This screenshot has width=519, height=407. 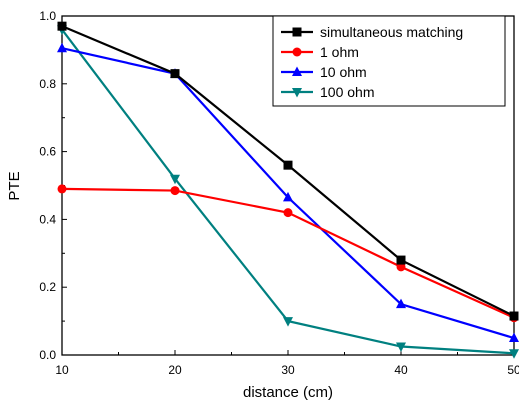 What do you see at coordinates (288, 370) in the screenshot?
I see `x-tick-label: 30` at bounding box center [288, 370].